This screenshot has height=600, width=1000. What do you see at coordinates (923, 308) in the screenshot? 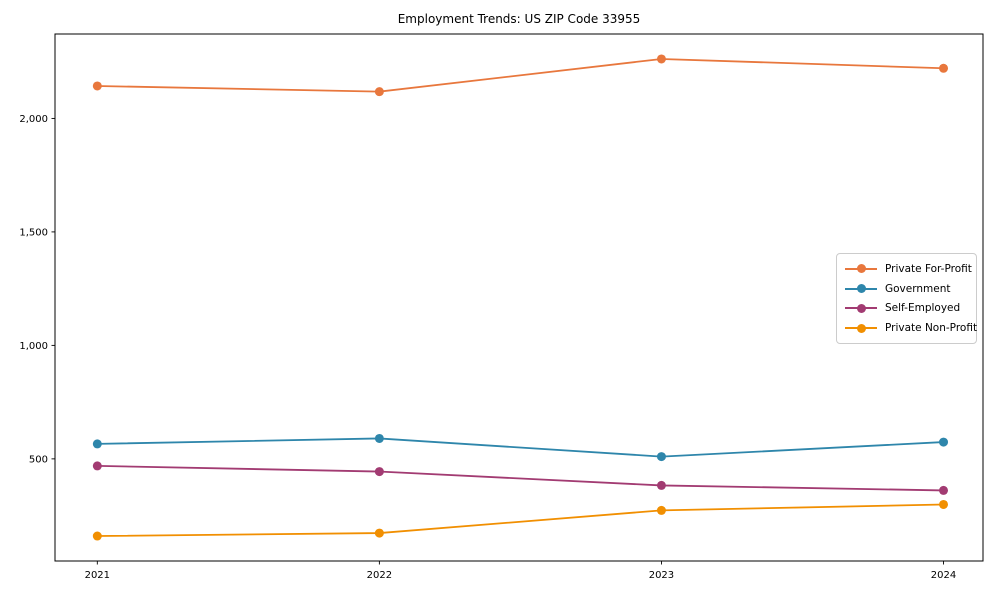
I see `legend-label: Self-Employed` at bounding box center [923, 308].